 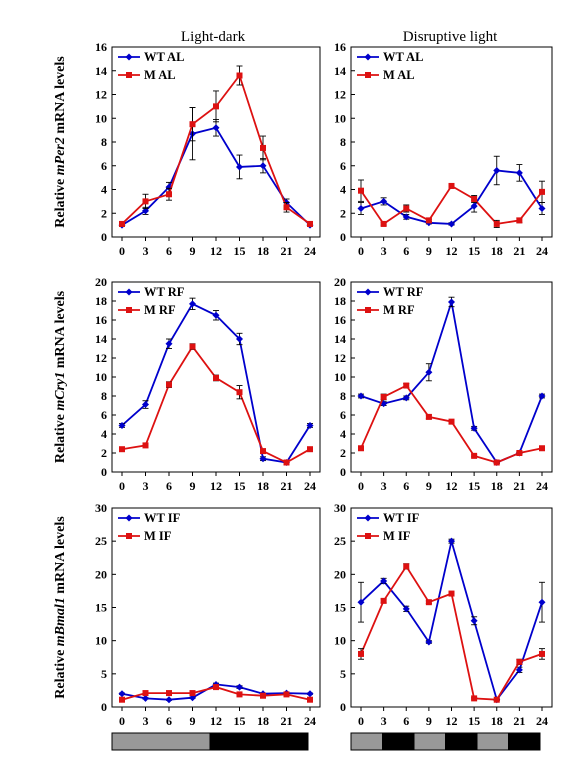 I want to click on x-tick-label: 15, so click(x=474, y=251).